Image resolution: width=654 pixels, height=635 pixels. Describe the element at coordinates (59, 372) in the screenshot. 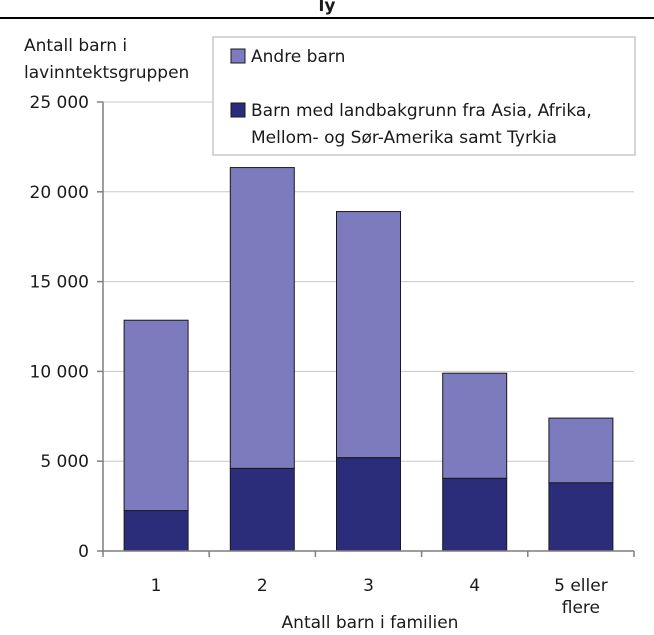

I see `y-tick-label: 10 000` at that location.